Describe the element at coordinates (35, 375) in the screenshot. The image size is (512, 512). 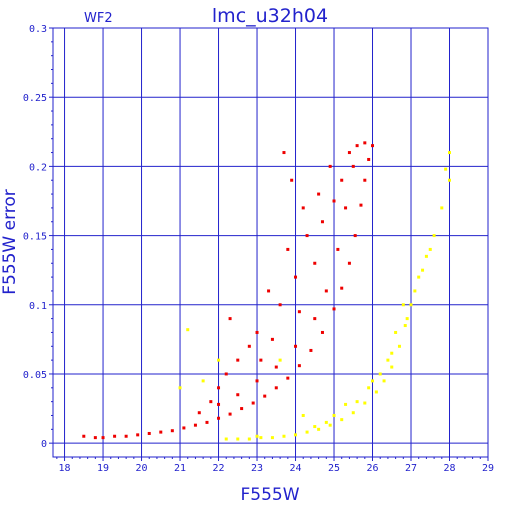
I see `y-tick-label: 0.05` at that location.